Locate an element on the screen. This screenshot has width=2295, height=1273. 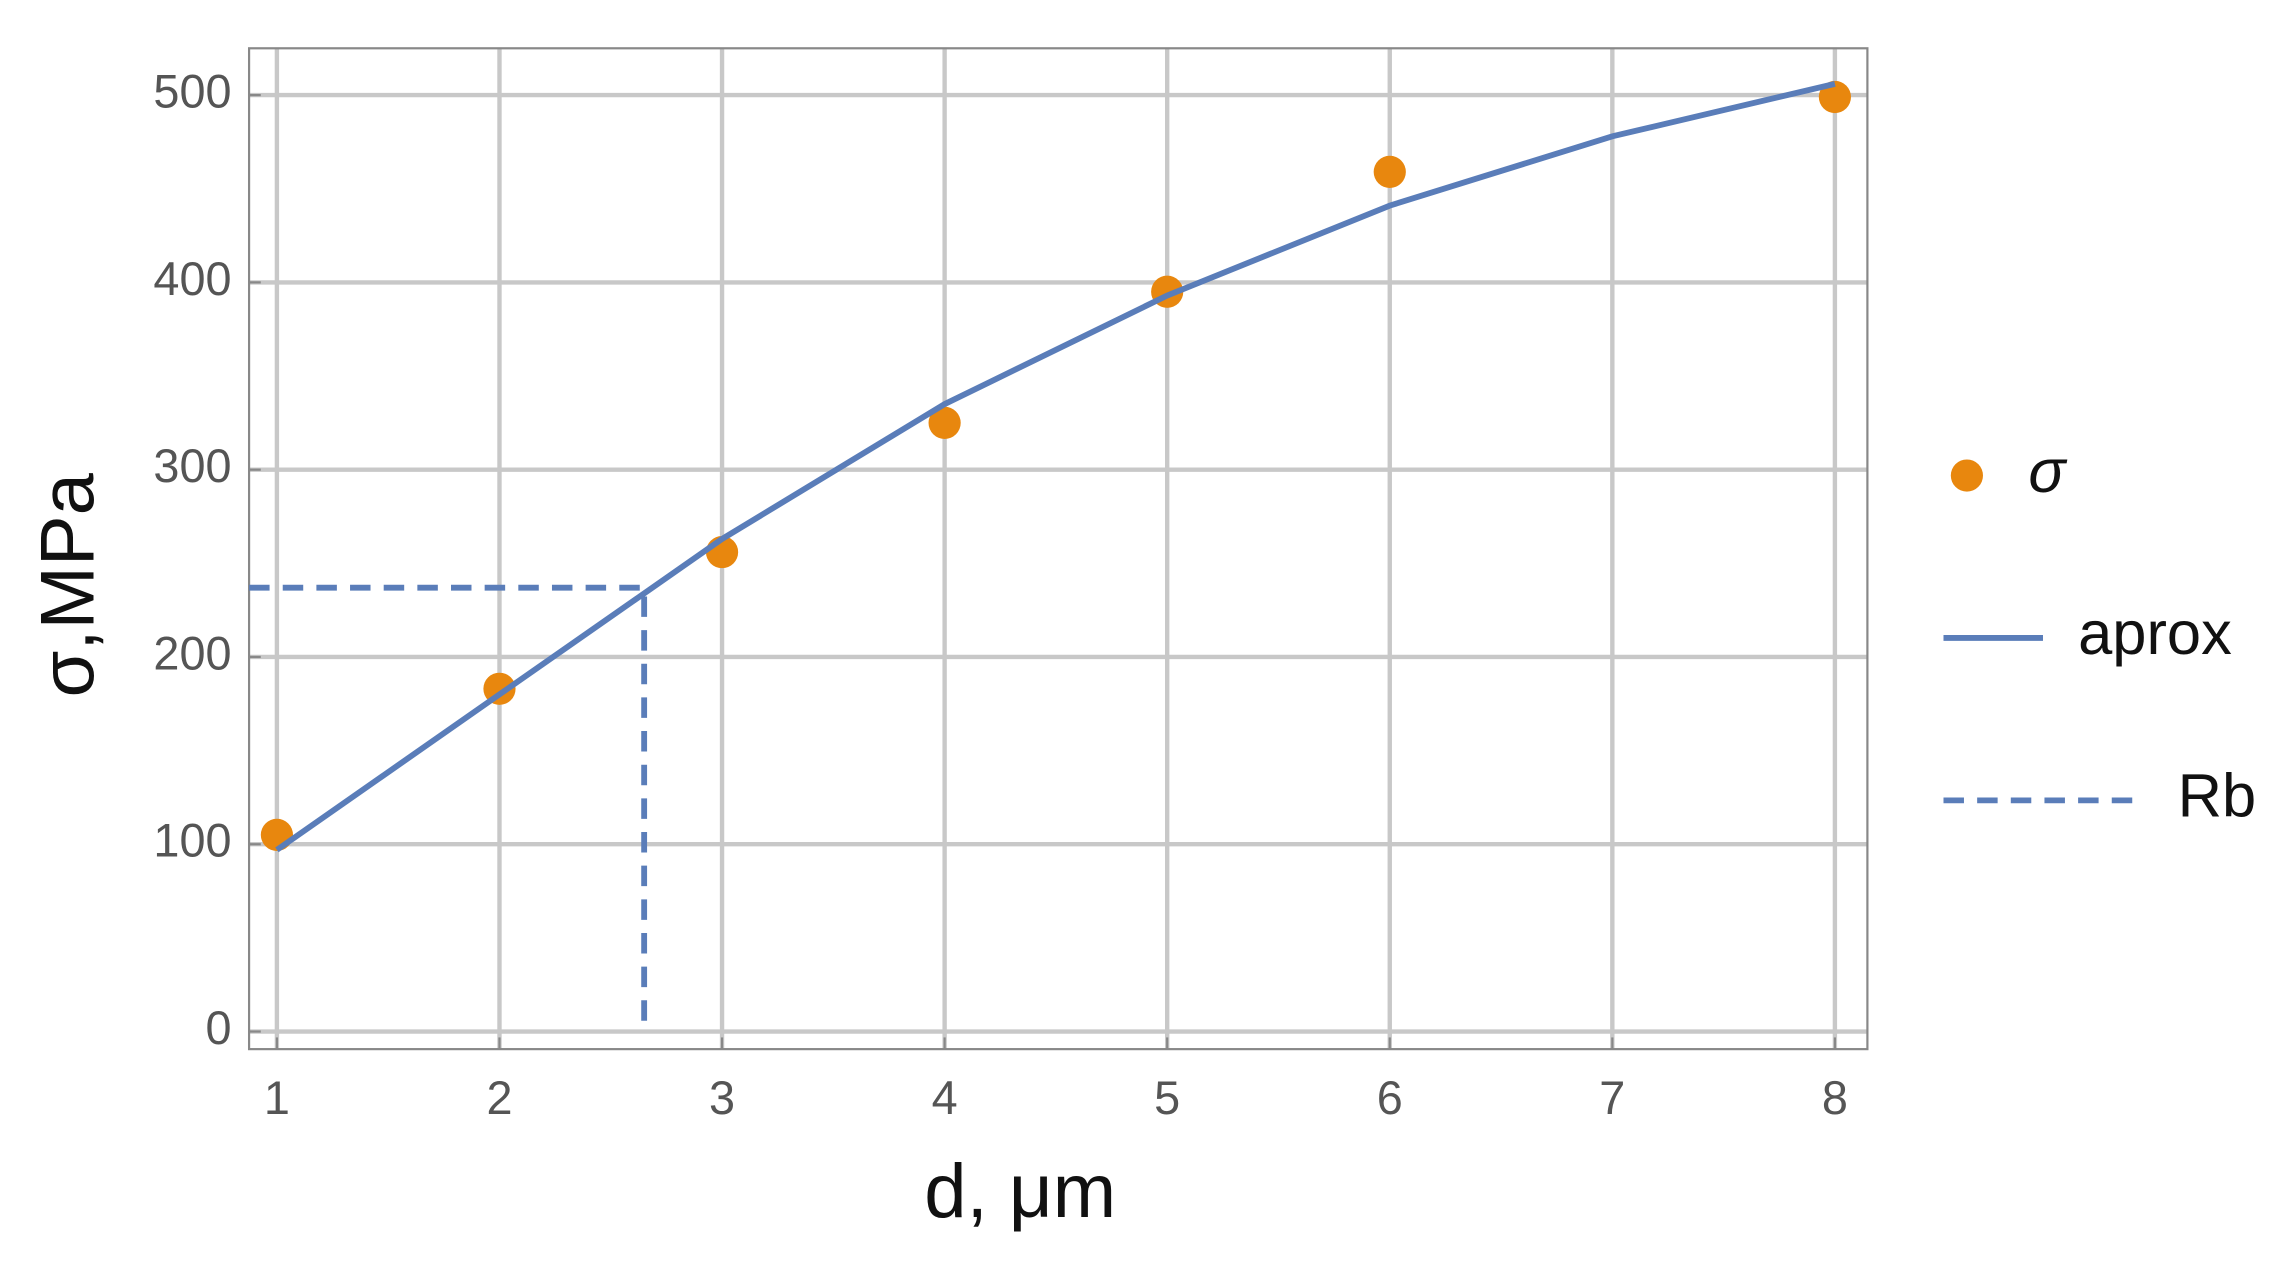
y-tick-label: 500 is located at coordinates (192, 91).